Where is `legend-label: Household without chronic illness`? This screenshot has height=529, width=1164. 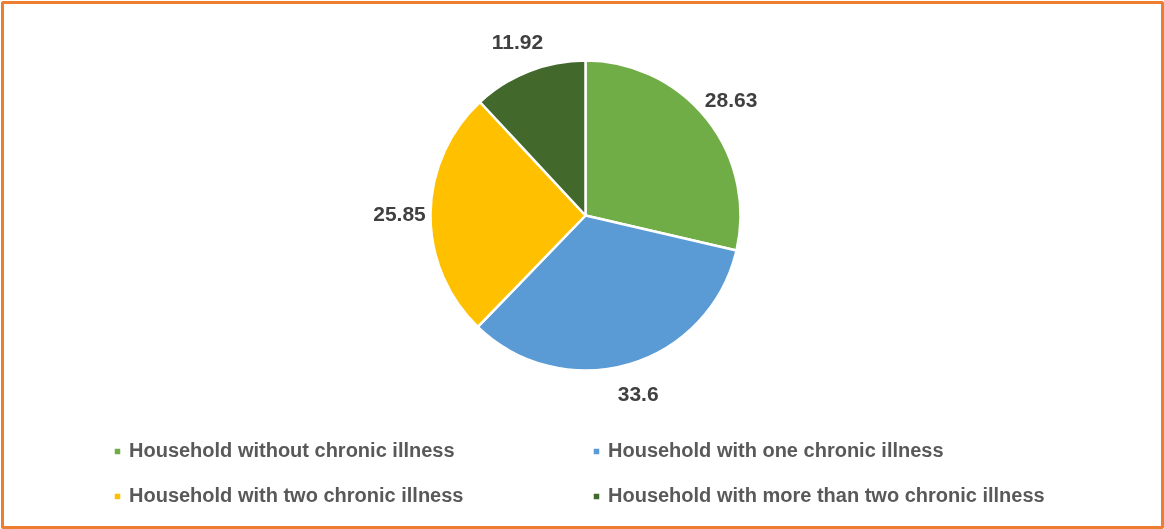 legend-label: Household without chronic illness is located at coordinates (292, 450).